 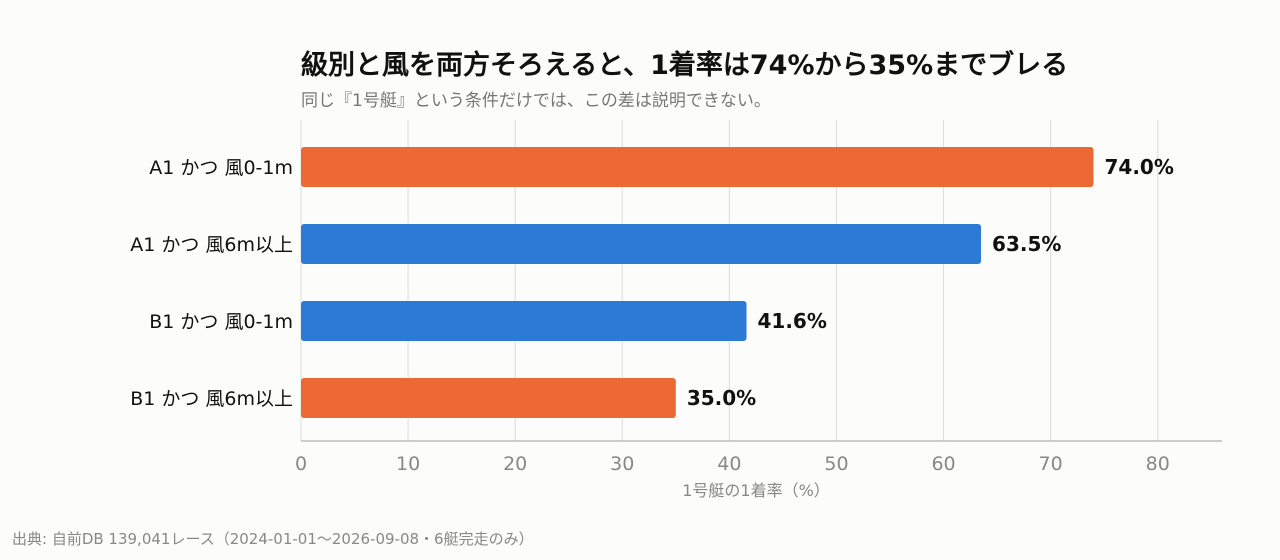 I want to click on category-label: B1 かつ 風6m以上, so click(x=211, y=399).